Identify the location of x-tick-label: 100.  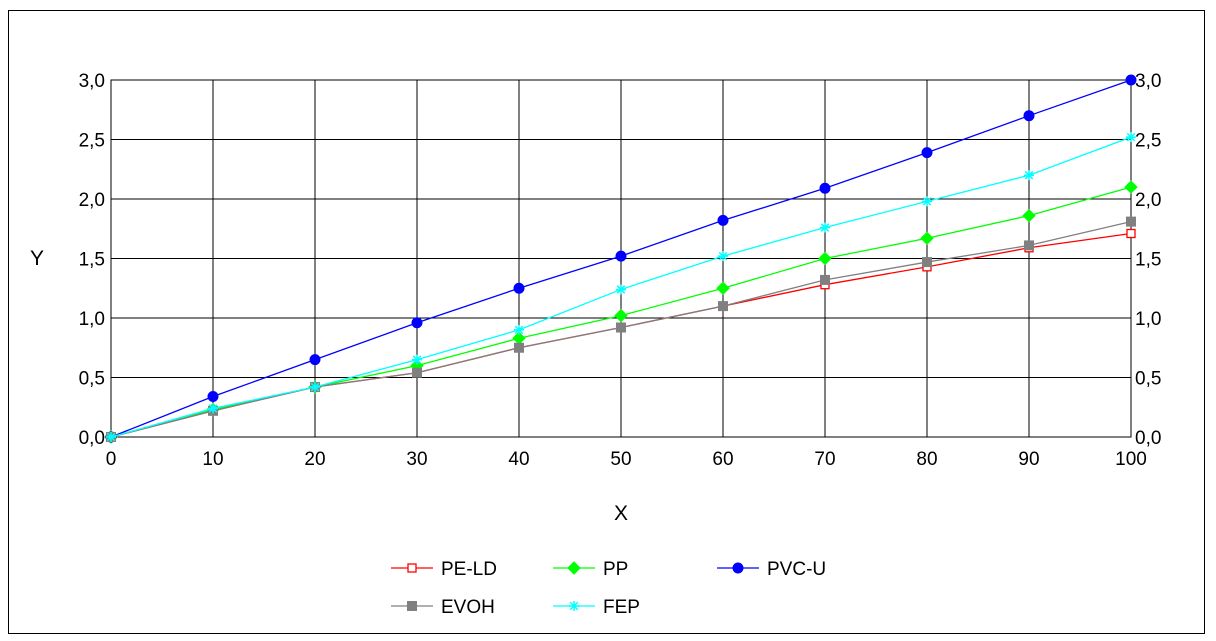
(1131, 459).